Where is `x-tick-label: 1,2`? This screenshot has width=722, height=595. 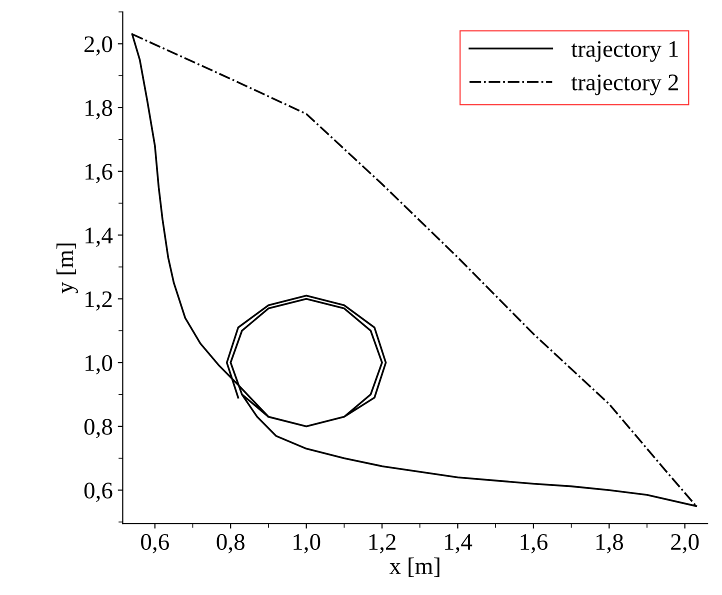 x-tick-label: 1,2 is located at coordinates (382, 544).